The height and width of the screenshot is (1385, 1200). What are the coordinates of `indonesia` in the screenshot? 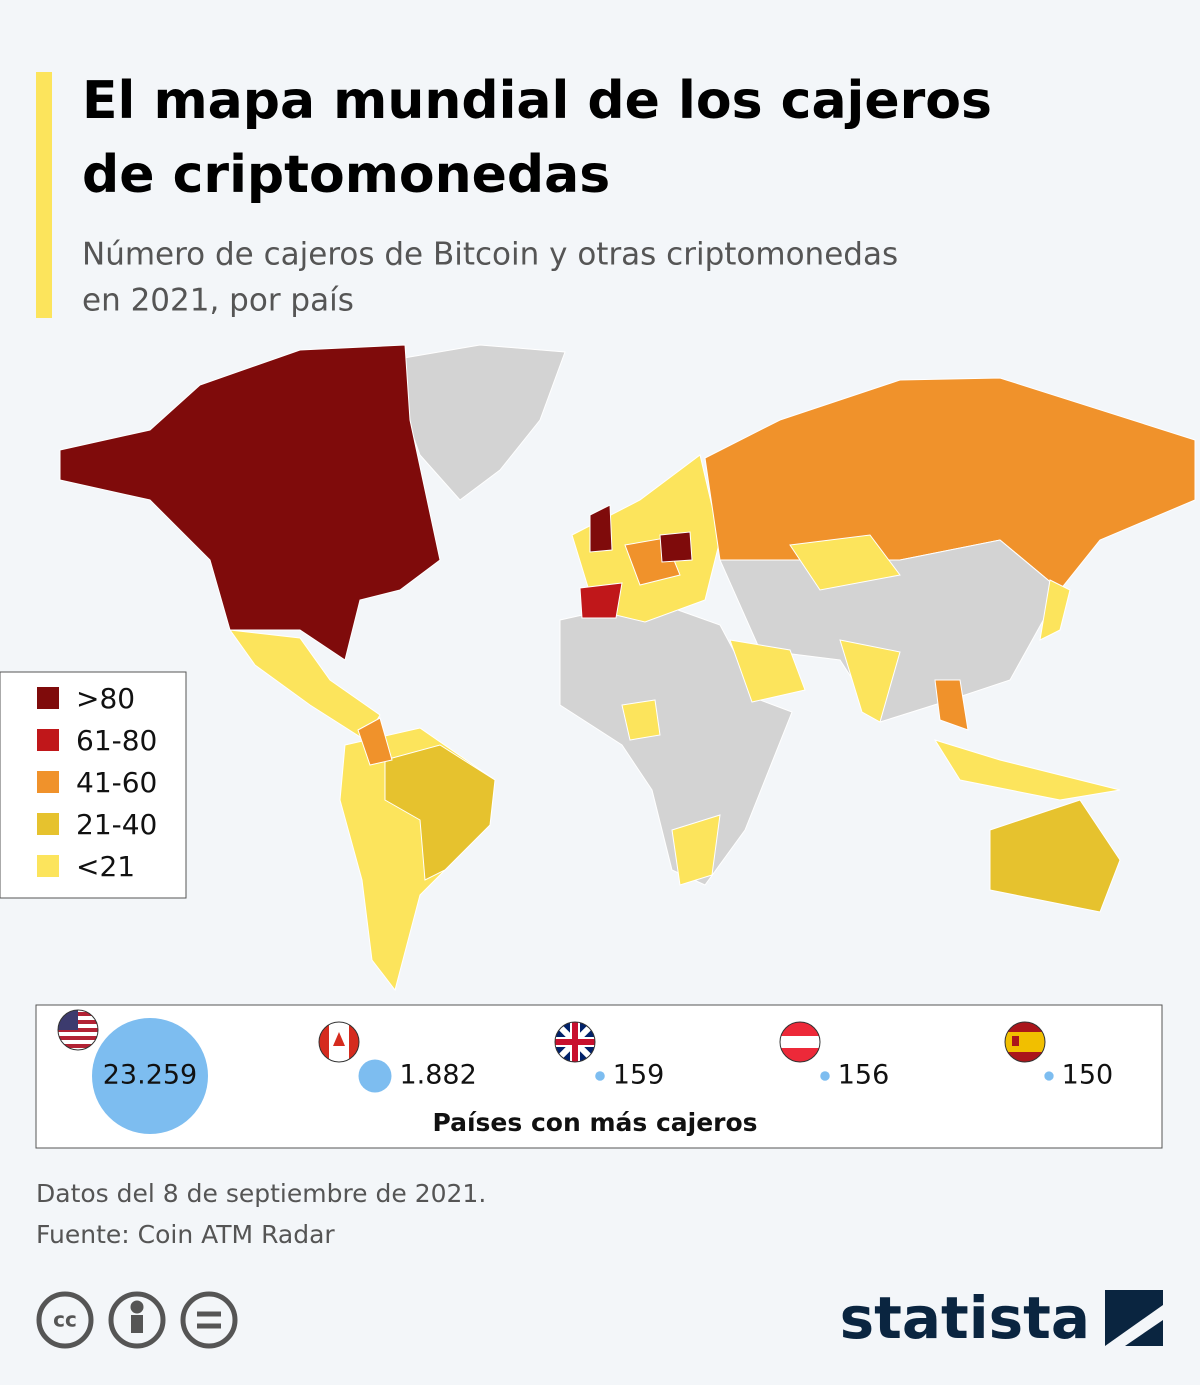 It's located at (1027, 770).